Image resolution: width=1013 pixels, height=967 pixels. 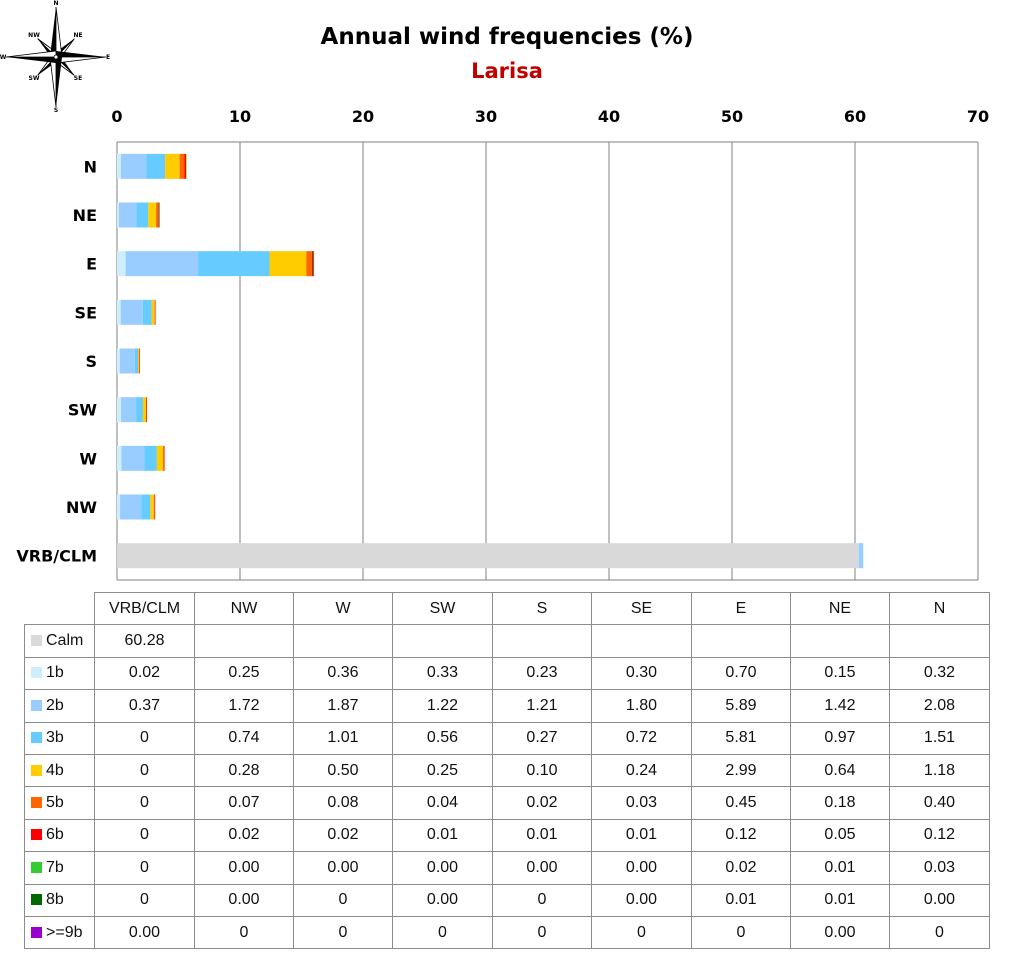 What do you see at coordinates (343, 608) in the screenshot?
I see `table-column-header: W` at bounding box center [343, 608].